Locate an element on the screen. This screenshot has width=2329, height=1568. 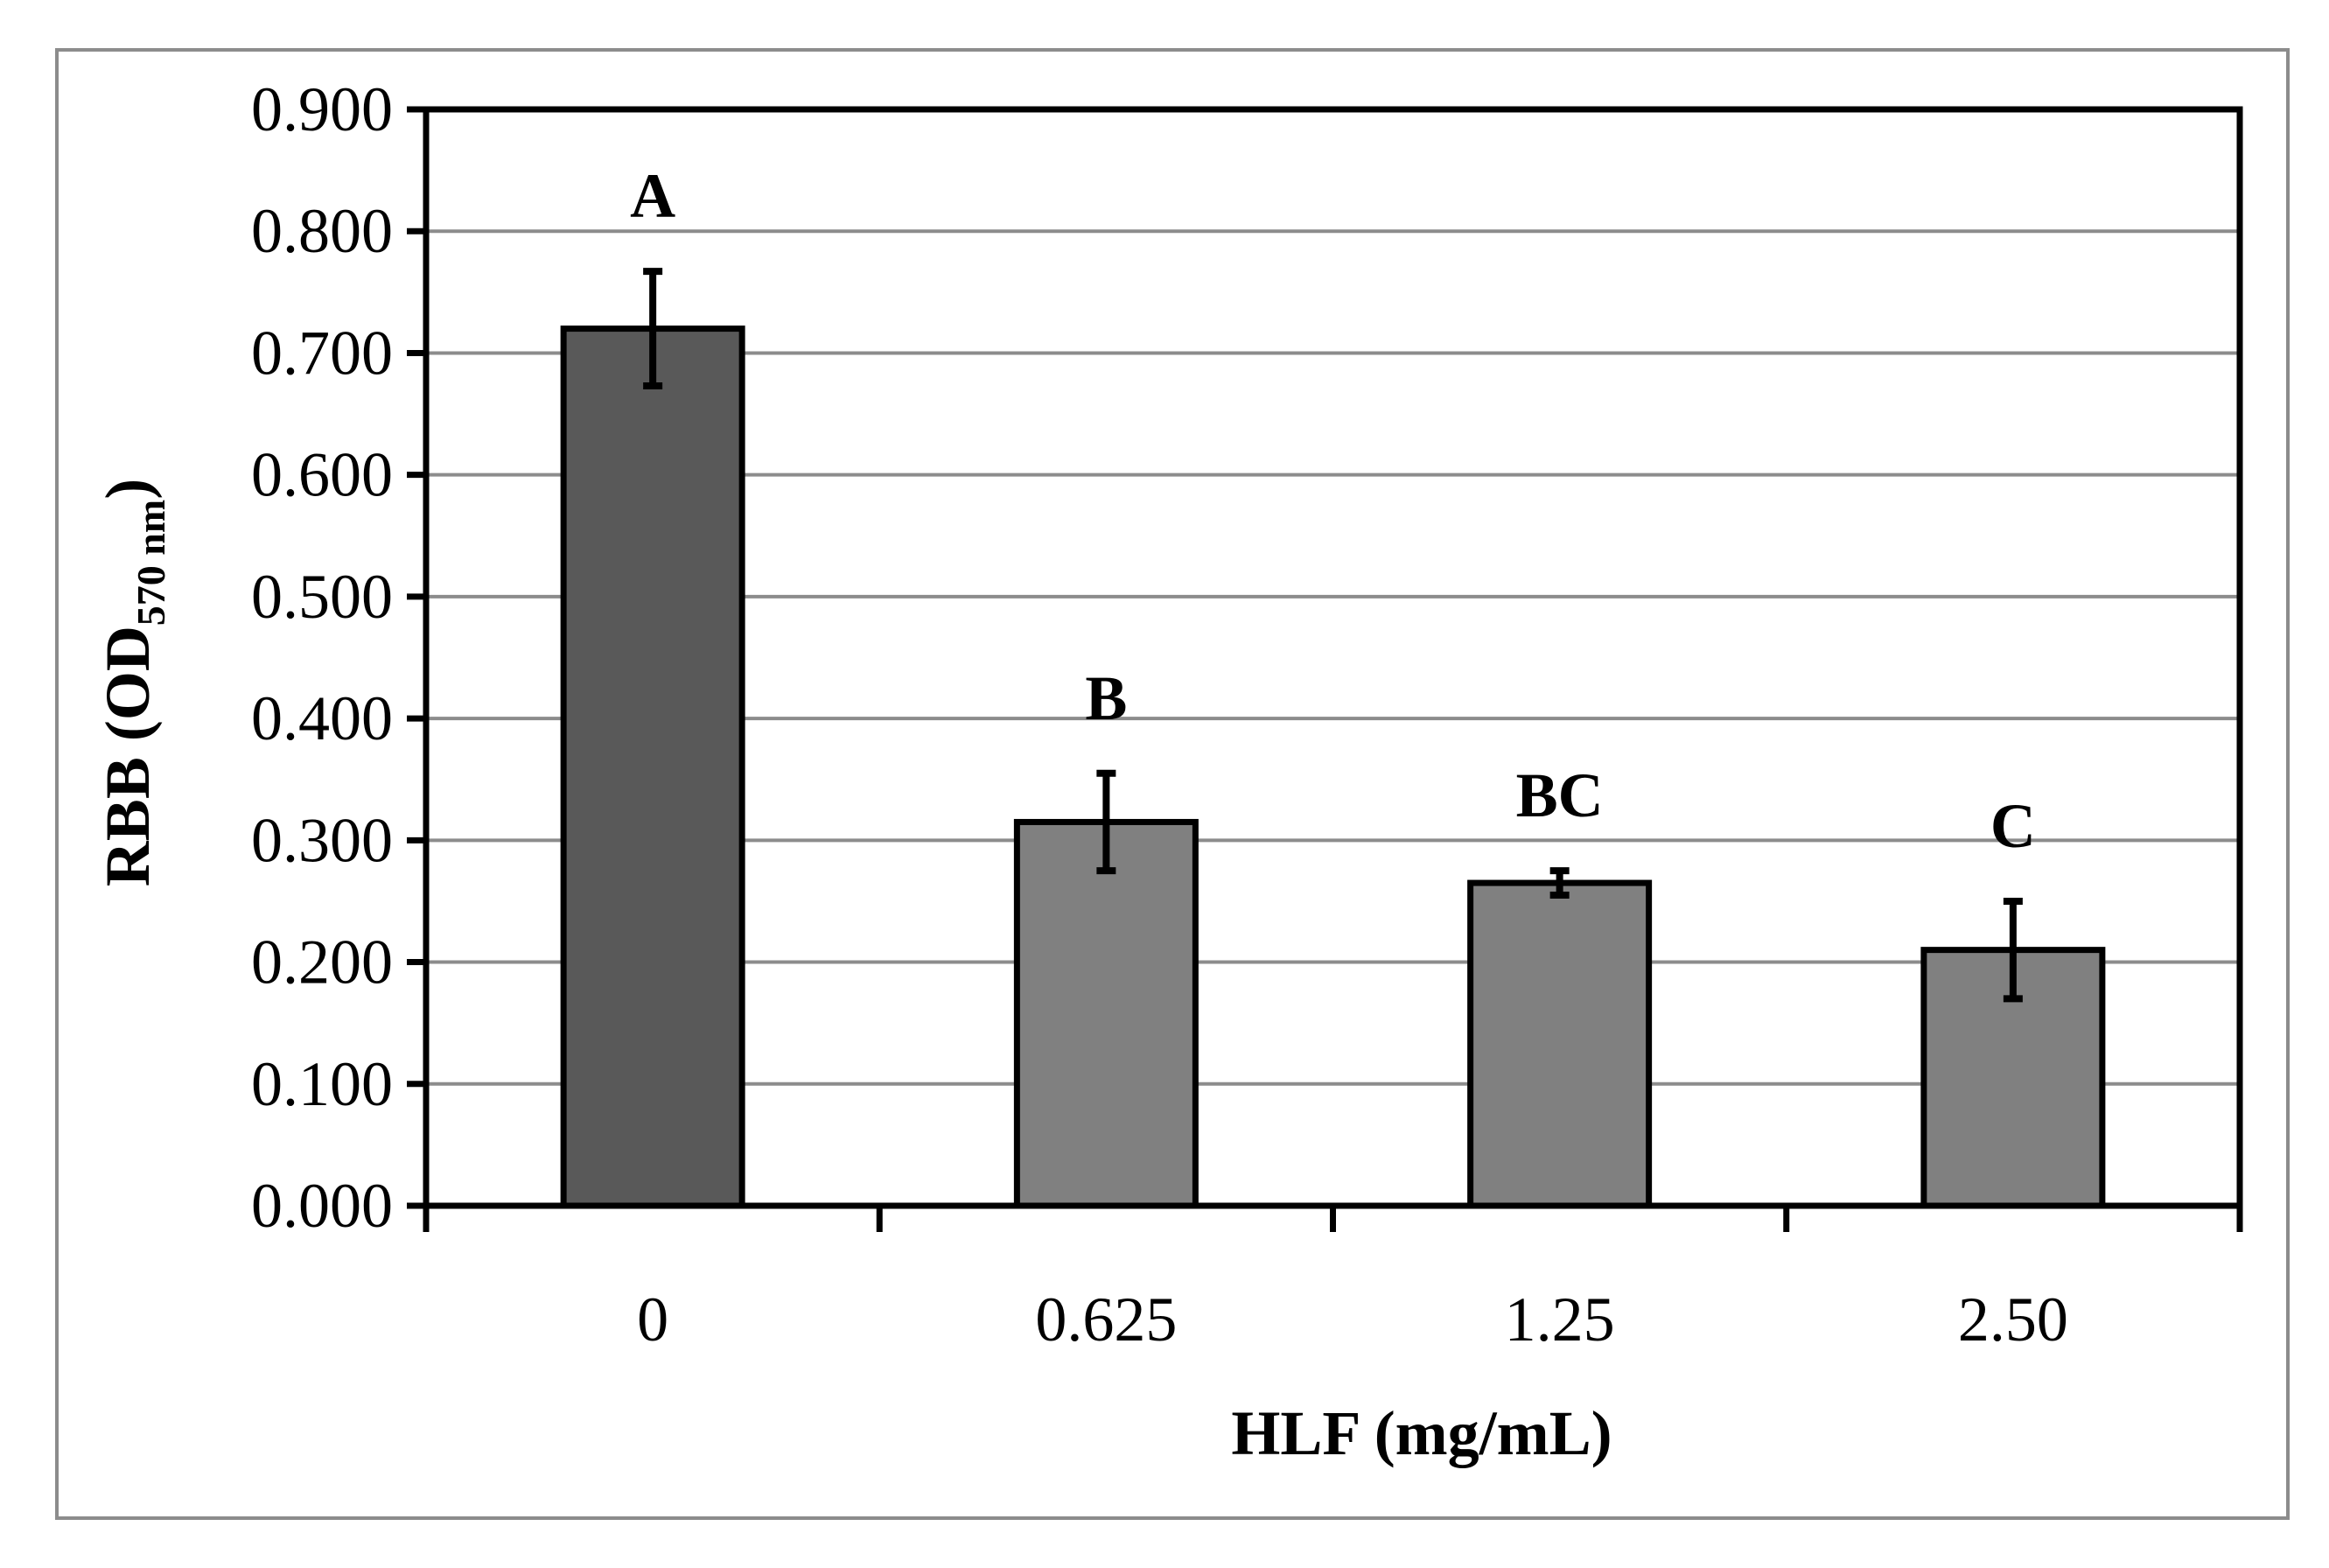
x-tick-label: 0.625 is located at coordinates (1106, 1319).